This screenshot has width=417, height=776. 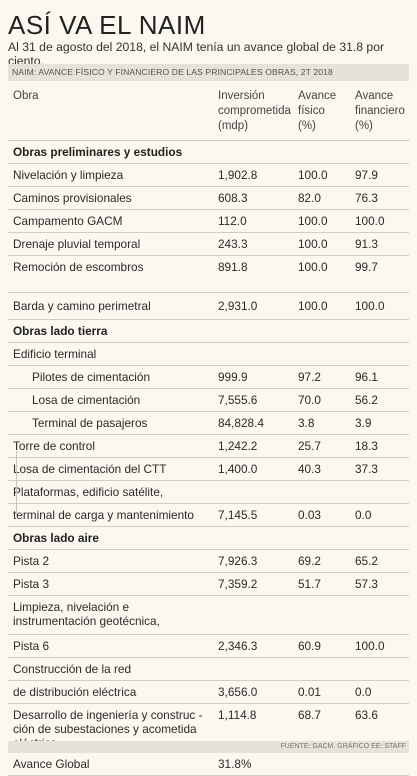 What do you see at coordinates (208, 584) in the screenshot?
I see `table-row: Pista 3 7,359.2 51.7 57.3` at bounding box center [208, 584].